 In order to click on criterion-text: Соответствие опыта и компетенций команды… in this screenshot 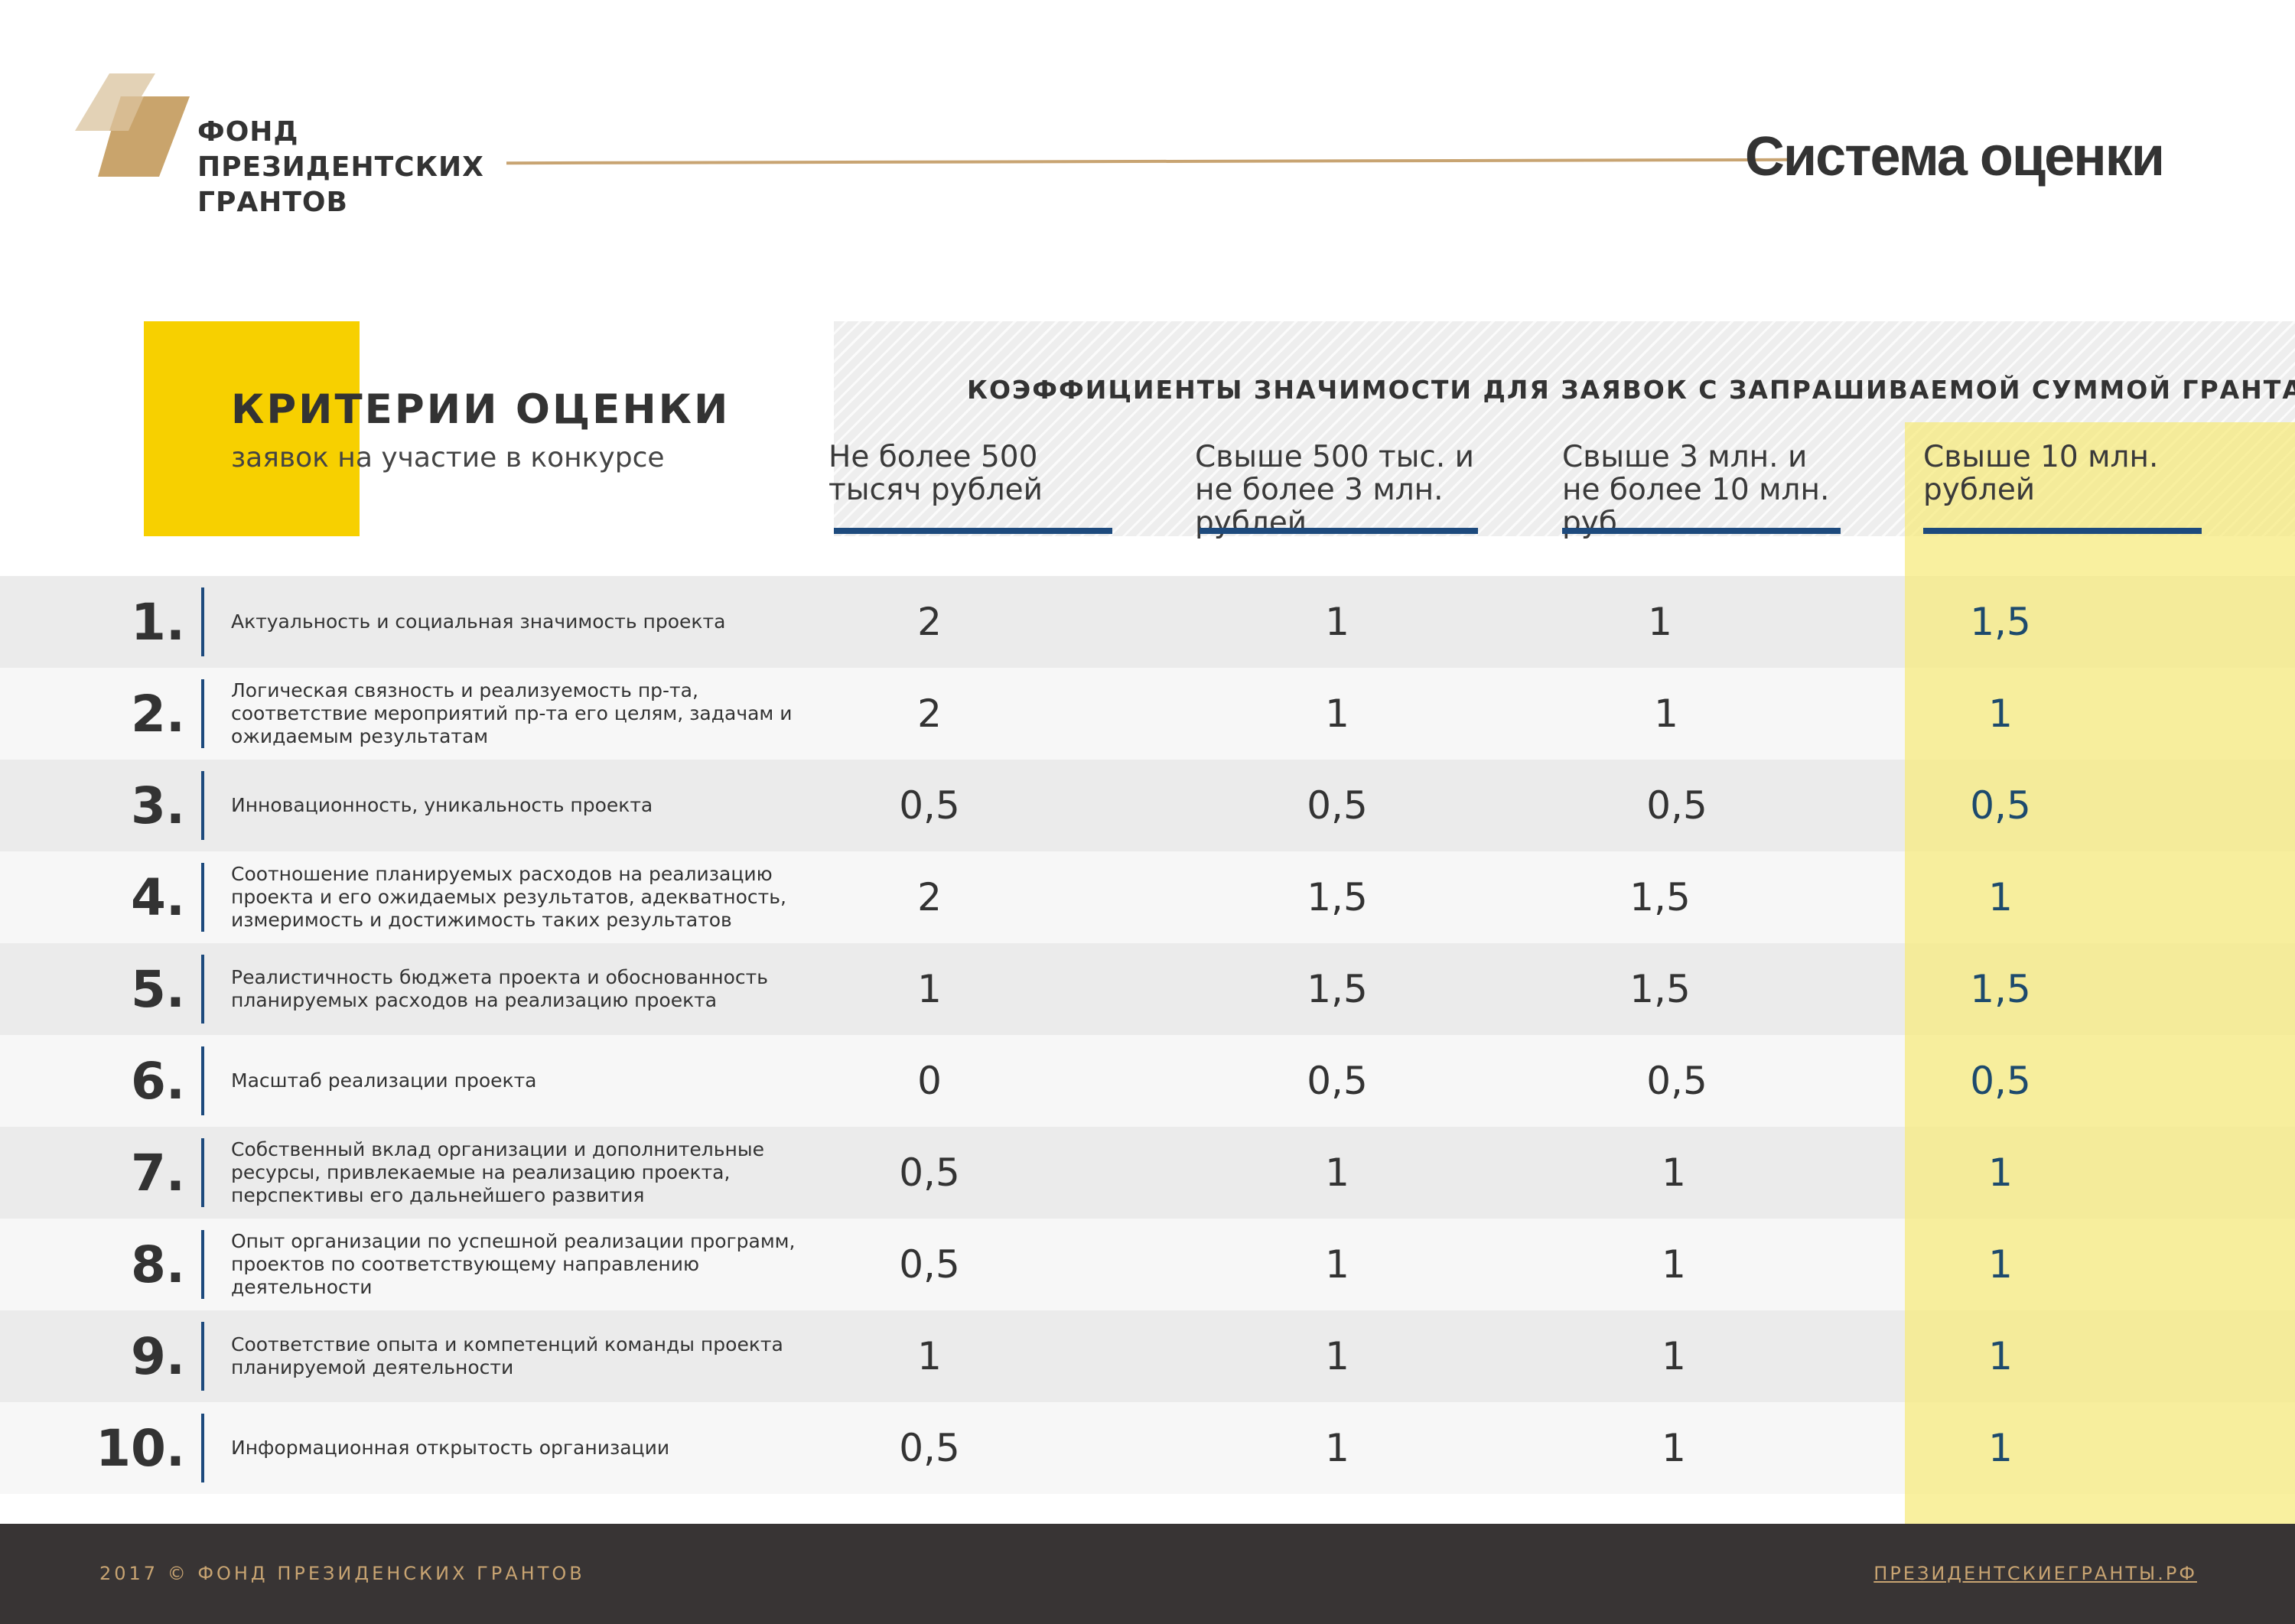, I will do `click(507, 1355)`.